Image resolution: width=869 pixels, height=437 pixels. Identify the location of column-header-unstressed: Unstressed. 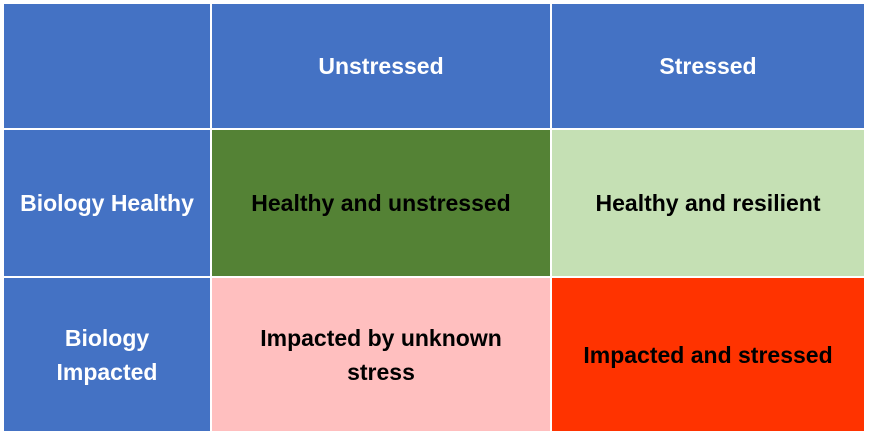
(381, 66).